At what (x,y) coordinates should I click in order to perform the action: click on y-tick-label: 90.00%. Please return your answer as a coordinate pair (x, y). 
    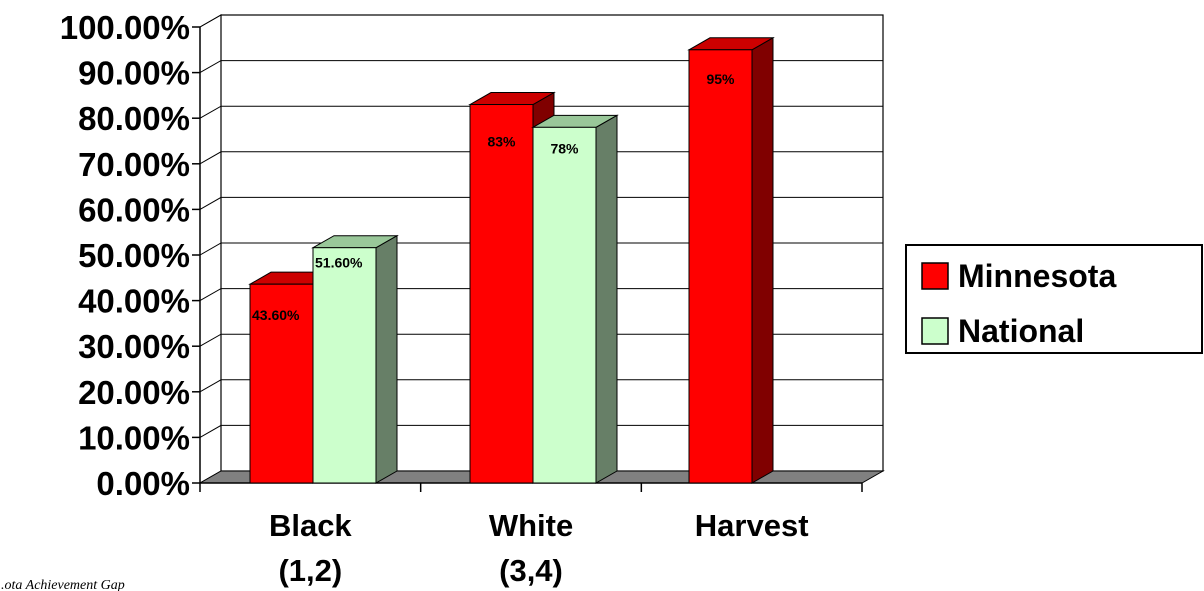
    Looking at the image, I should click on (134, 73).